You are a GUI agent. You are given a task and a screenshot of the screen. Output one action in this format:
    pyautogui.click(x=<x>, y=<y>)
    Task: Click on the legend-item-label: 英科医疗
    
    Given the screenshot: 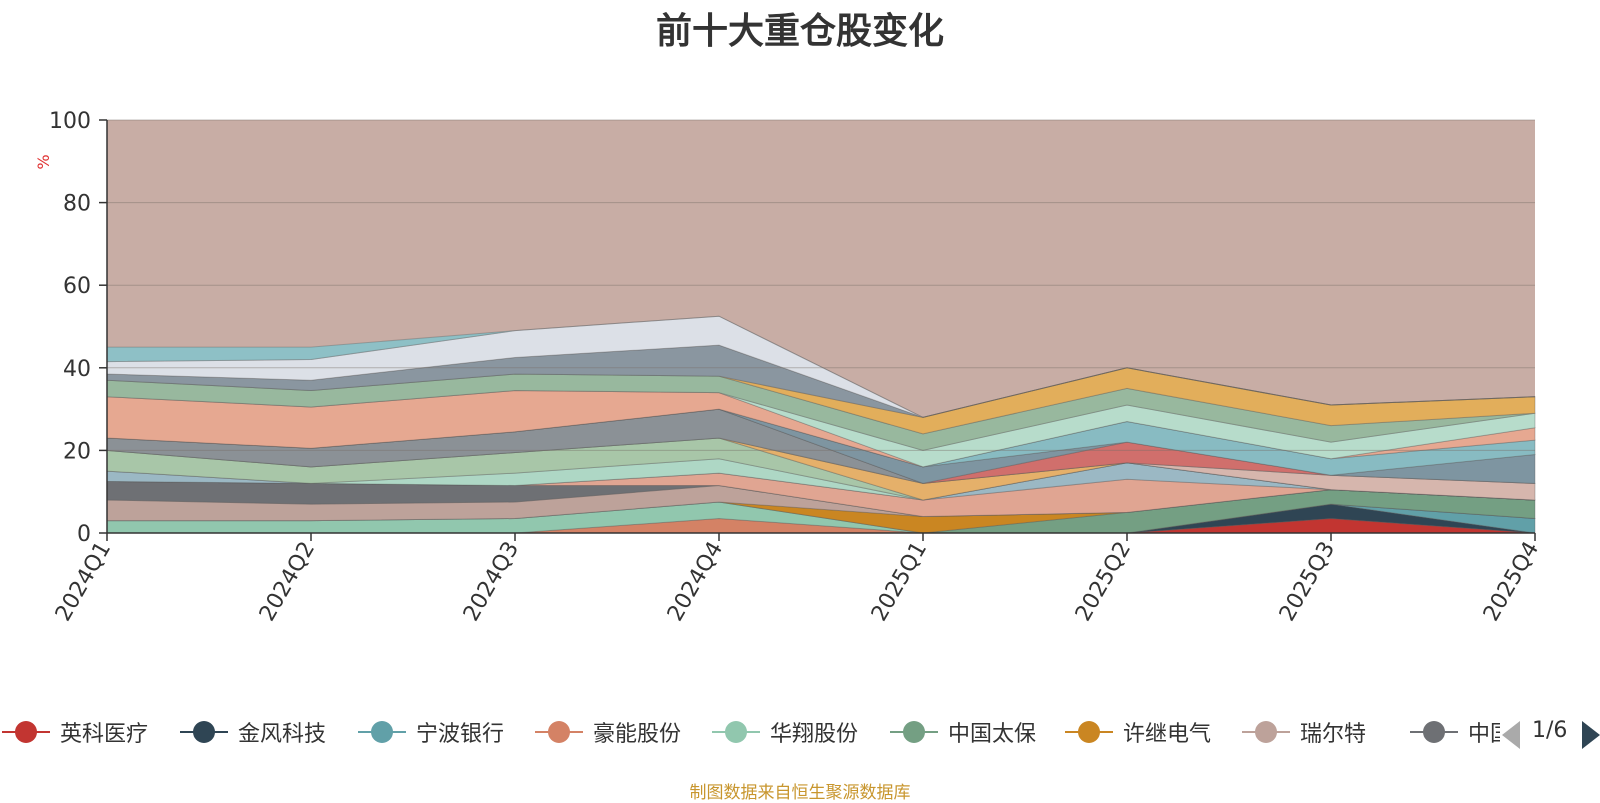 What is the action you would take?
    pyautogui.click(x=104, y=734)
    